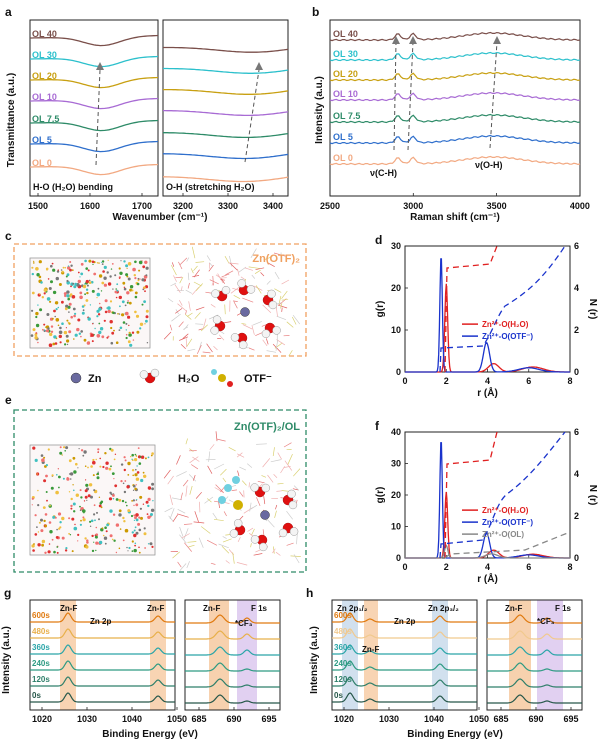 The width and height of the screenshot is (600, 750). Describe the element at coordinates (245, 312) in the screenshot. I see `zn-ion` at that location.